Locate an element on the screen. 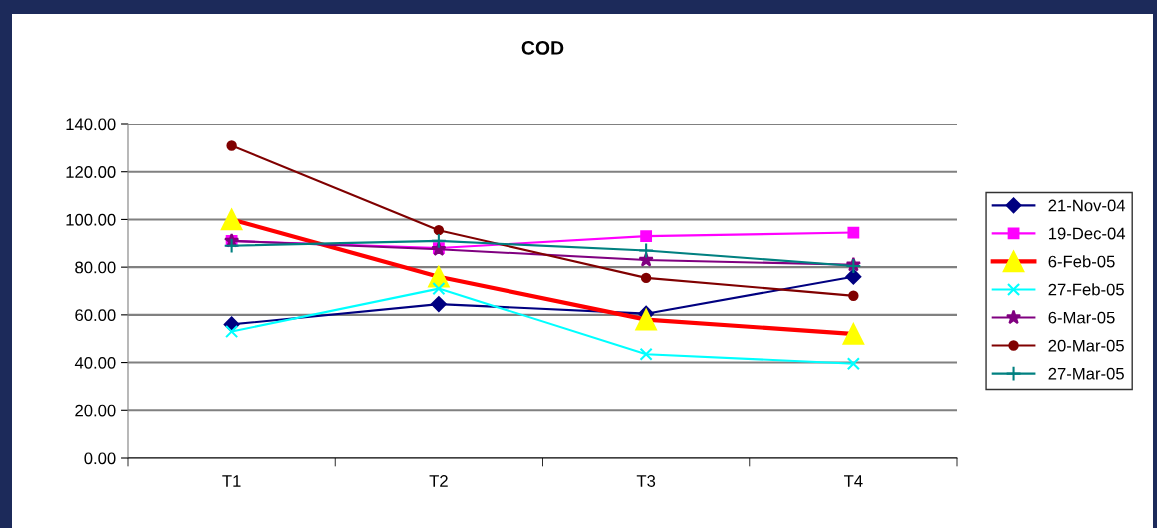  chart-title: COD is located at coordinates (542, 47).